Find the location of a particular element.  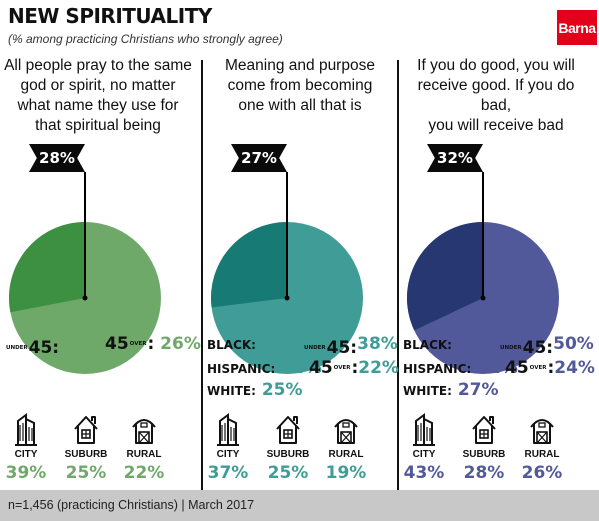

under45-value: 50% is located at coordinates (573, 344).